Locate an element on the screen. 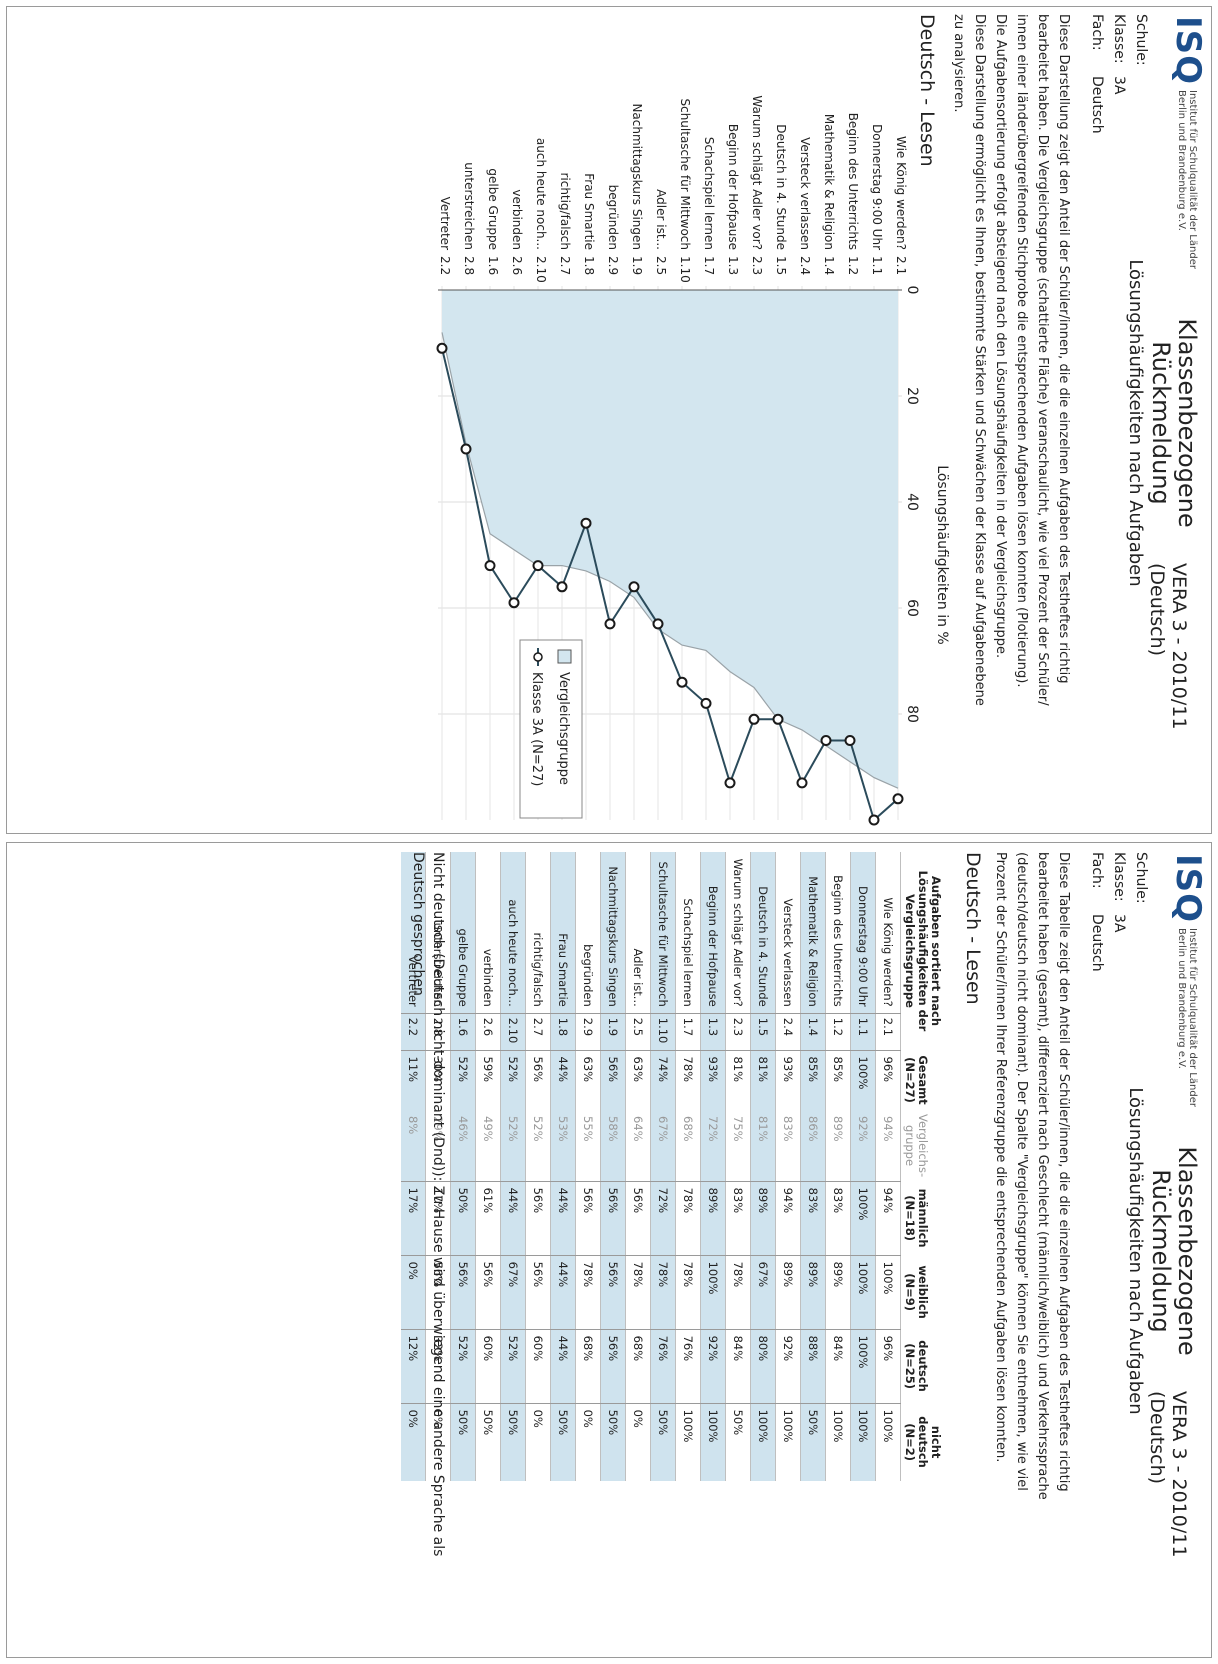 This screenshot has height=1664, width=1218. cell-deutsch: 56% is located at coordinates (613, 1366).